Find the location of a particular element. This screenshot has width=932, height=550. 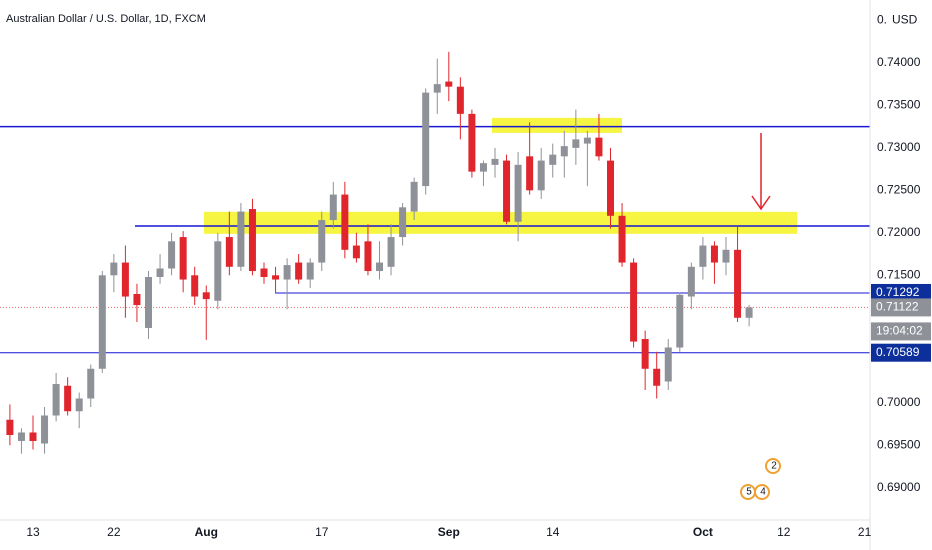

event-label: 2 is located at coordinates (774, 466).